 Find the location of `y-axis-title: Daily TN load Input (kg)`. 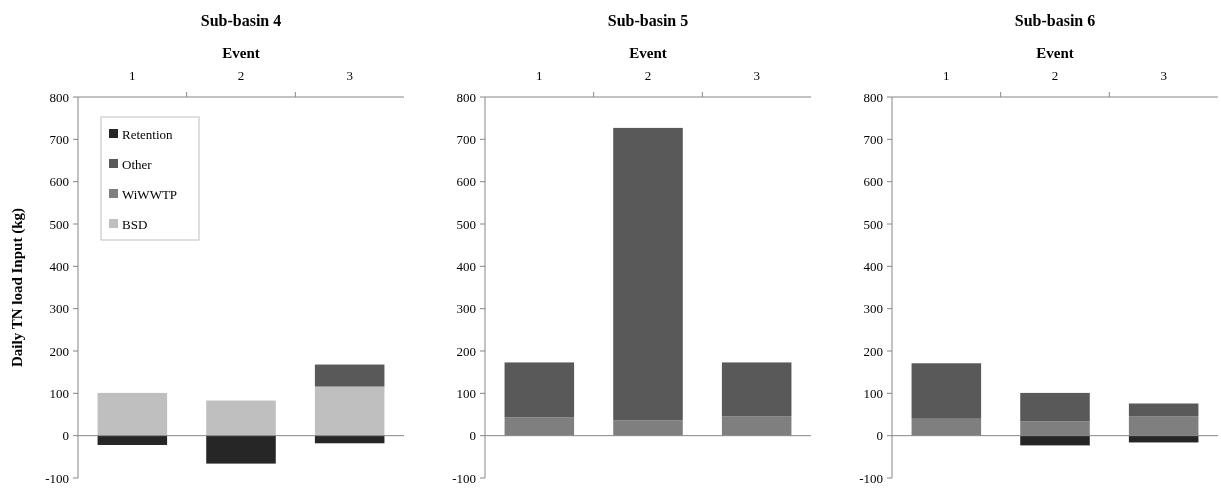

y-axis-title: Daily TN load Input (kg) is located at coordinates (17, 287).